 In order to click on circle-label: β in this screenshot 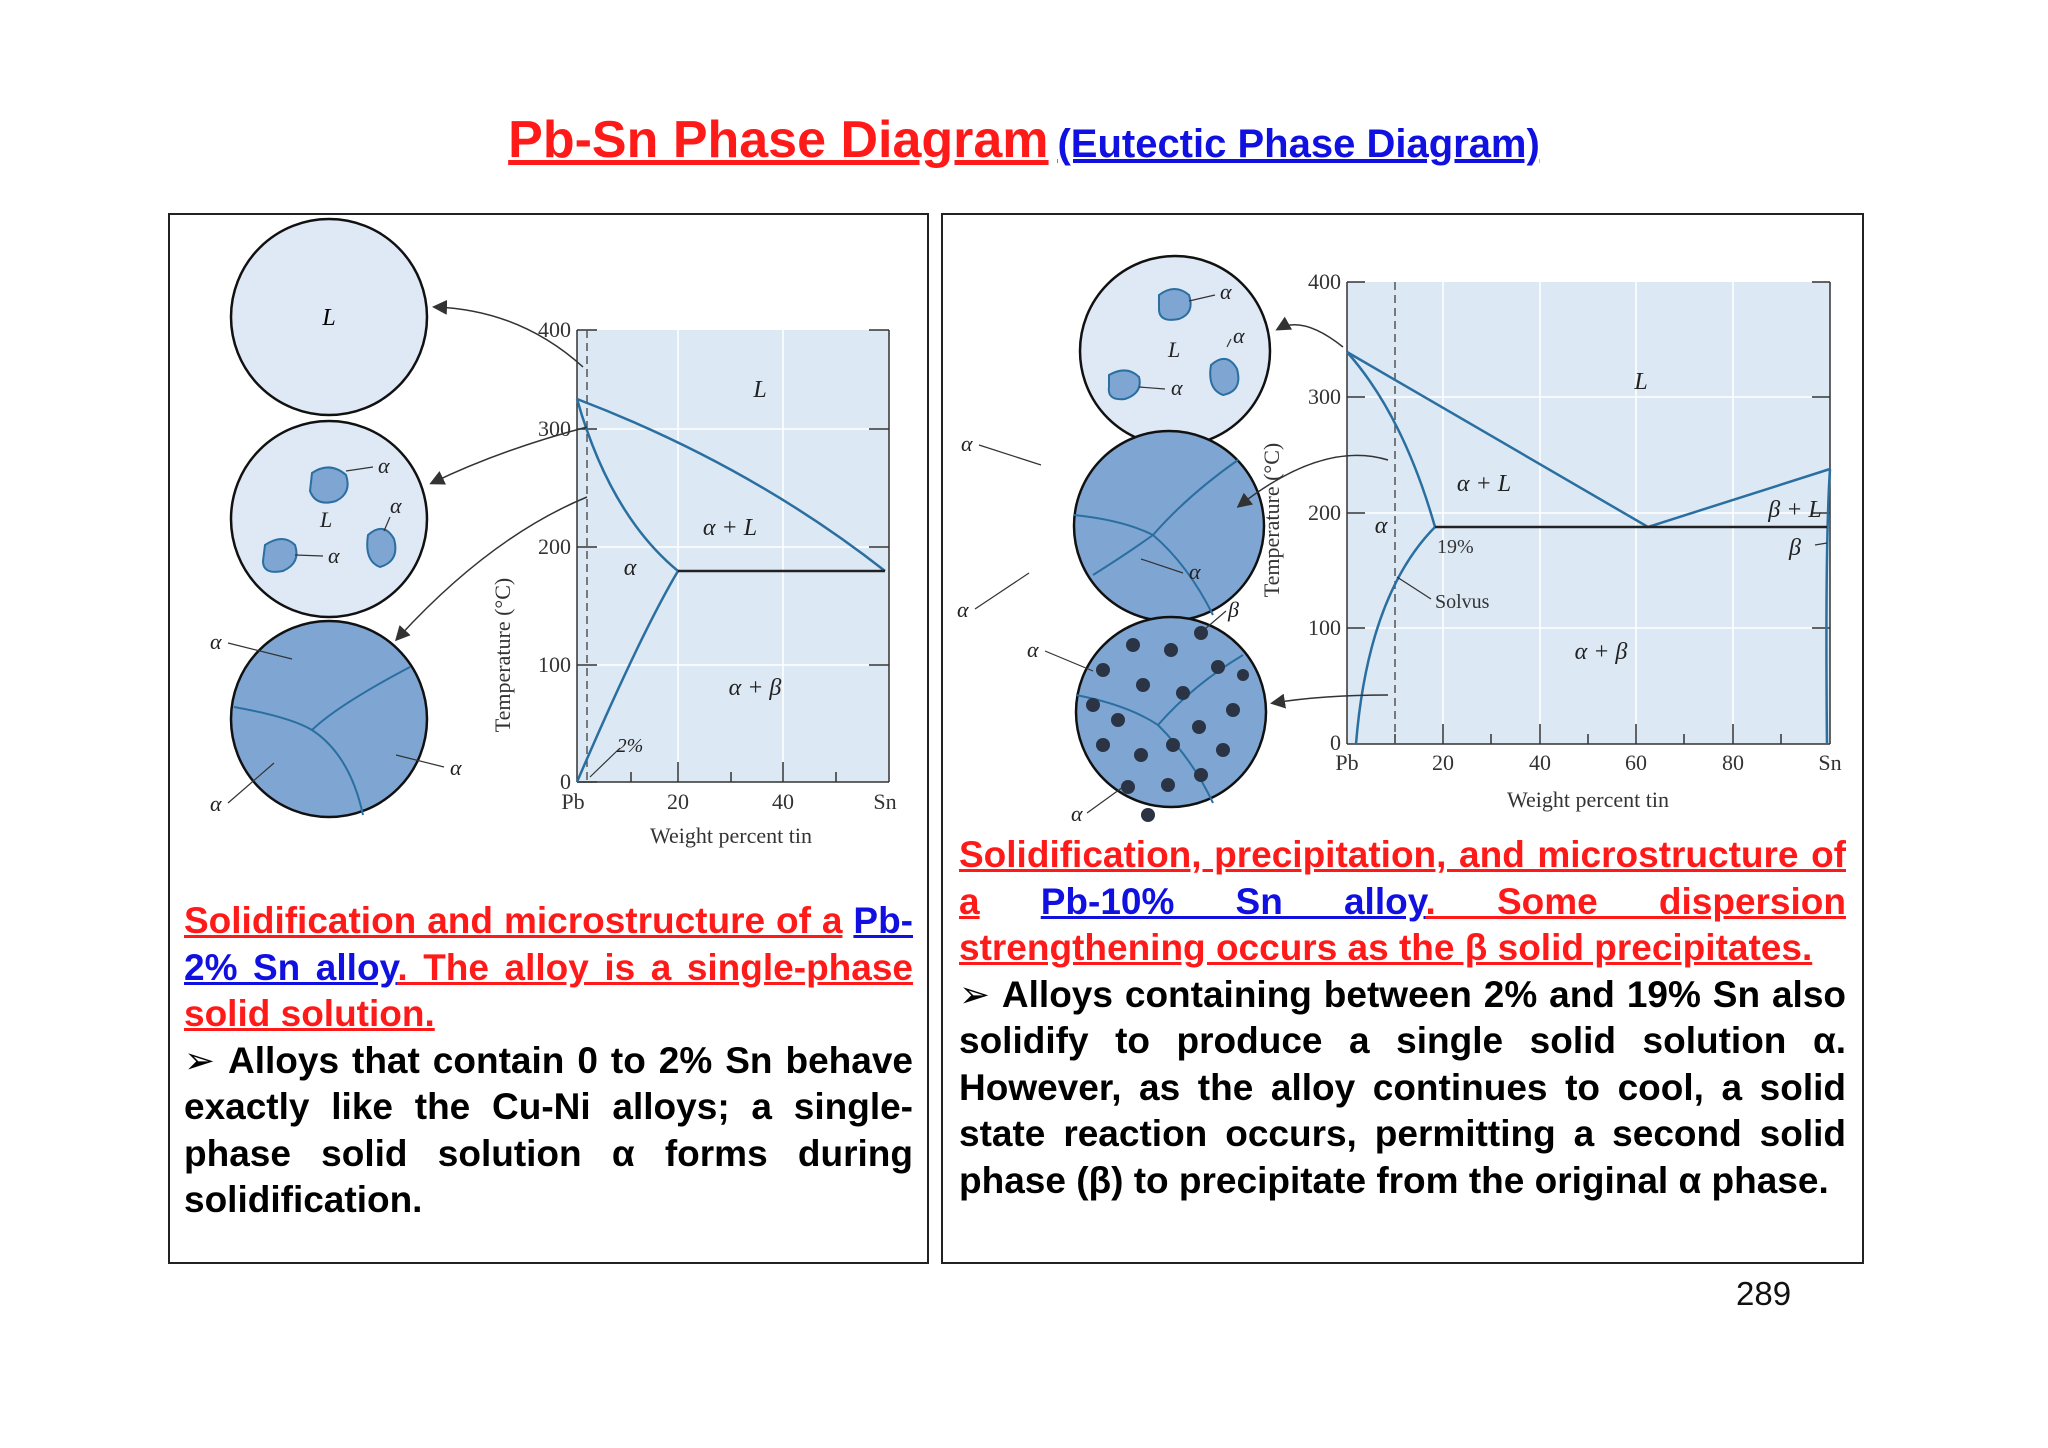, I will do `click(1233, 609)`.